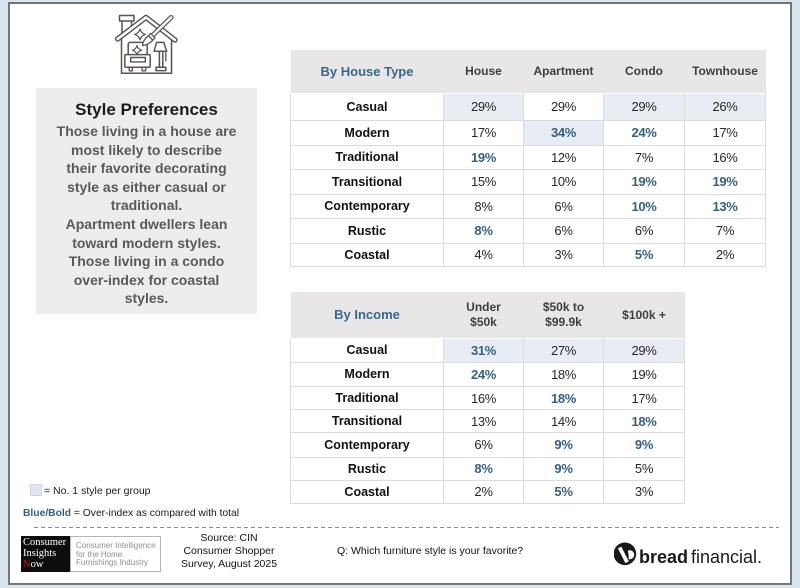 This screenshot has width=800, height=588. What do you see at coordinates (663, 557) in the screenshot?
I see `svg-text: bread` at bounding box center [663, 557].